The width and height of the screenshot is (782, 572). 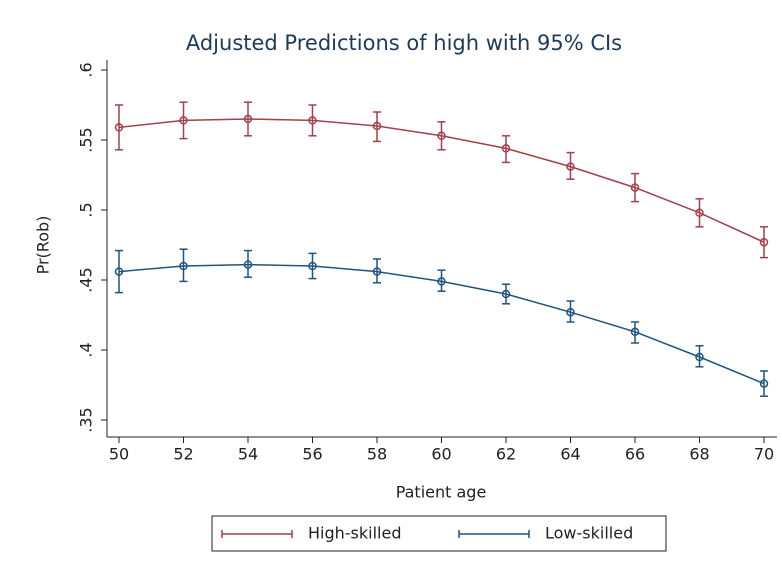 I want to click on x-tick-label: 64, so click(x=570, y=454).